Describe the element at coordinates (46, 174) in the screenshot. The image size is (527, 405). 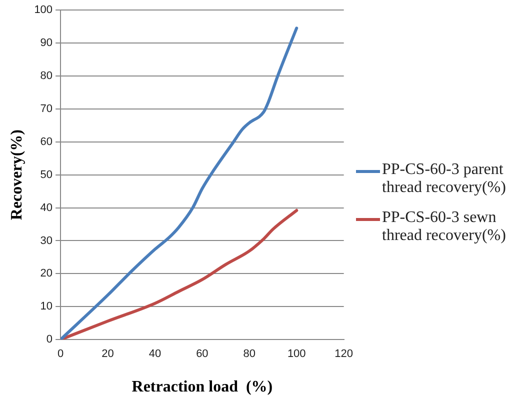
I see `y-tick-label: 50` at that location.